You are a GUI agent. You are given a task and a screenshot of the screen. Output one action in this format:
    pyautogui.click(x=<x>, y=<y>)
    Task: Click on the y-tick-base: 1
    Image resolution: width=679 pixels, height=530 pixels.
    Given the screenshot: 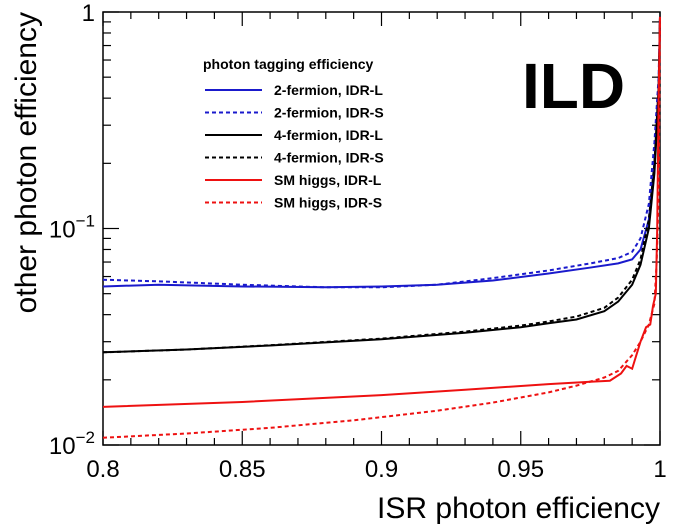 What is the action you would take?
    pyautogui.click(x=88, y=13)
    